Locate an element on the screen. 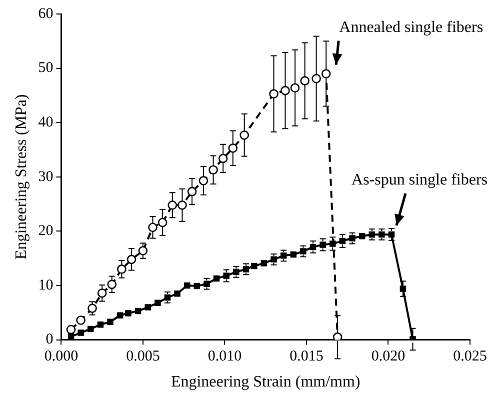  x-tick-label: 0.005 is located at coordinates (143, 356).